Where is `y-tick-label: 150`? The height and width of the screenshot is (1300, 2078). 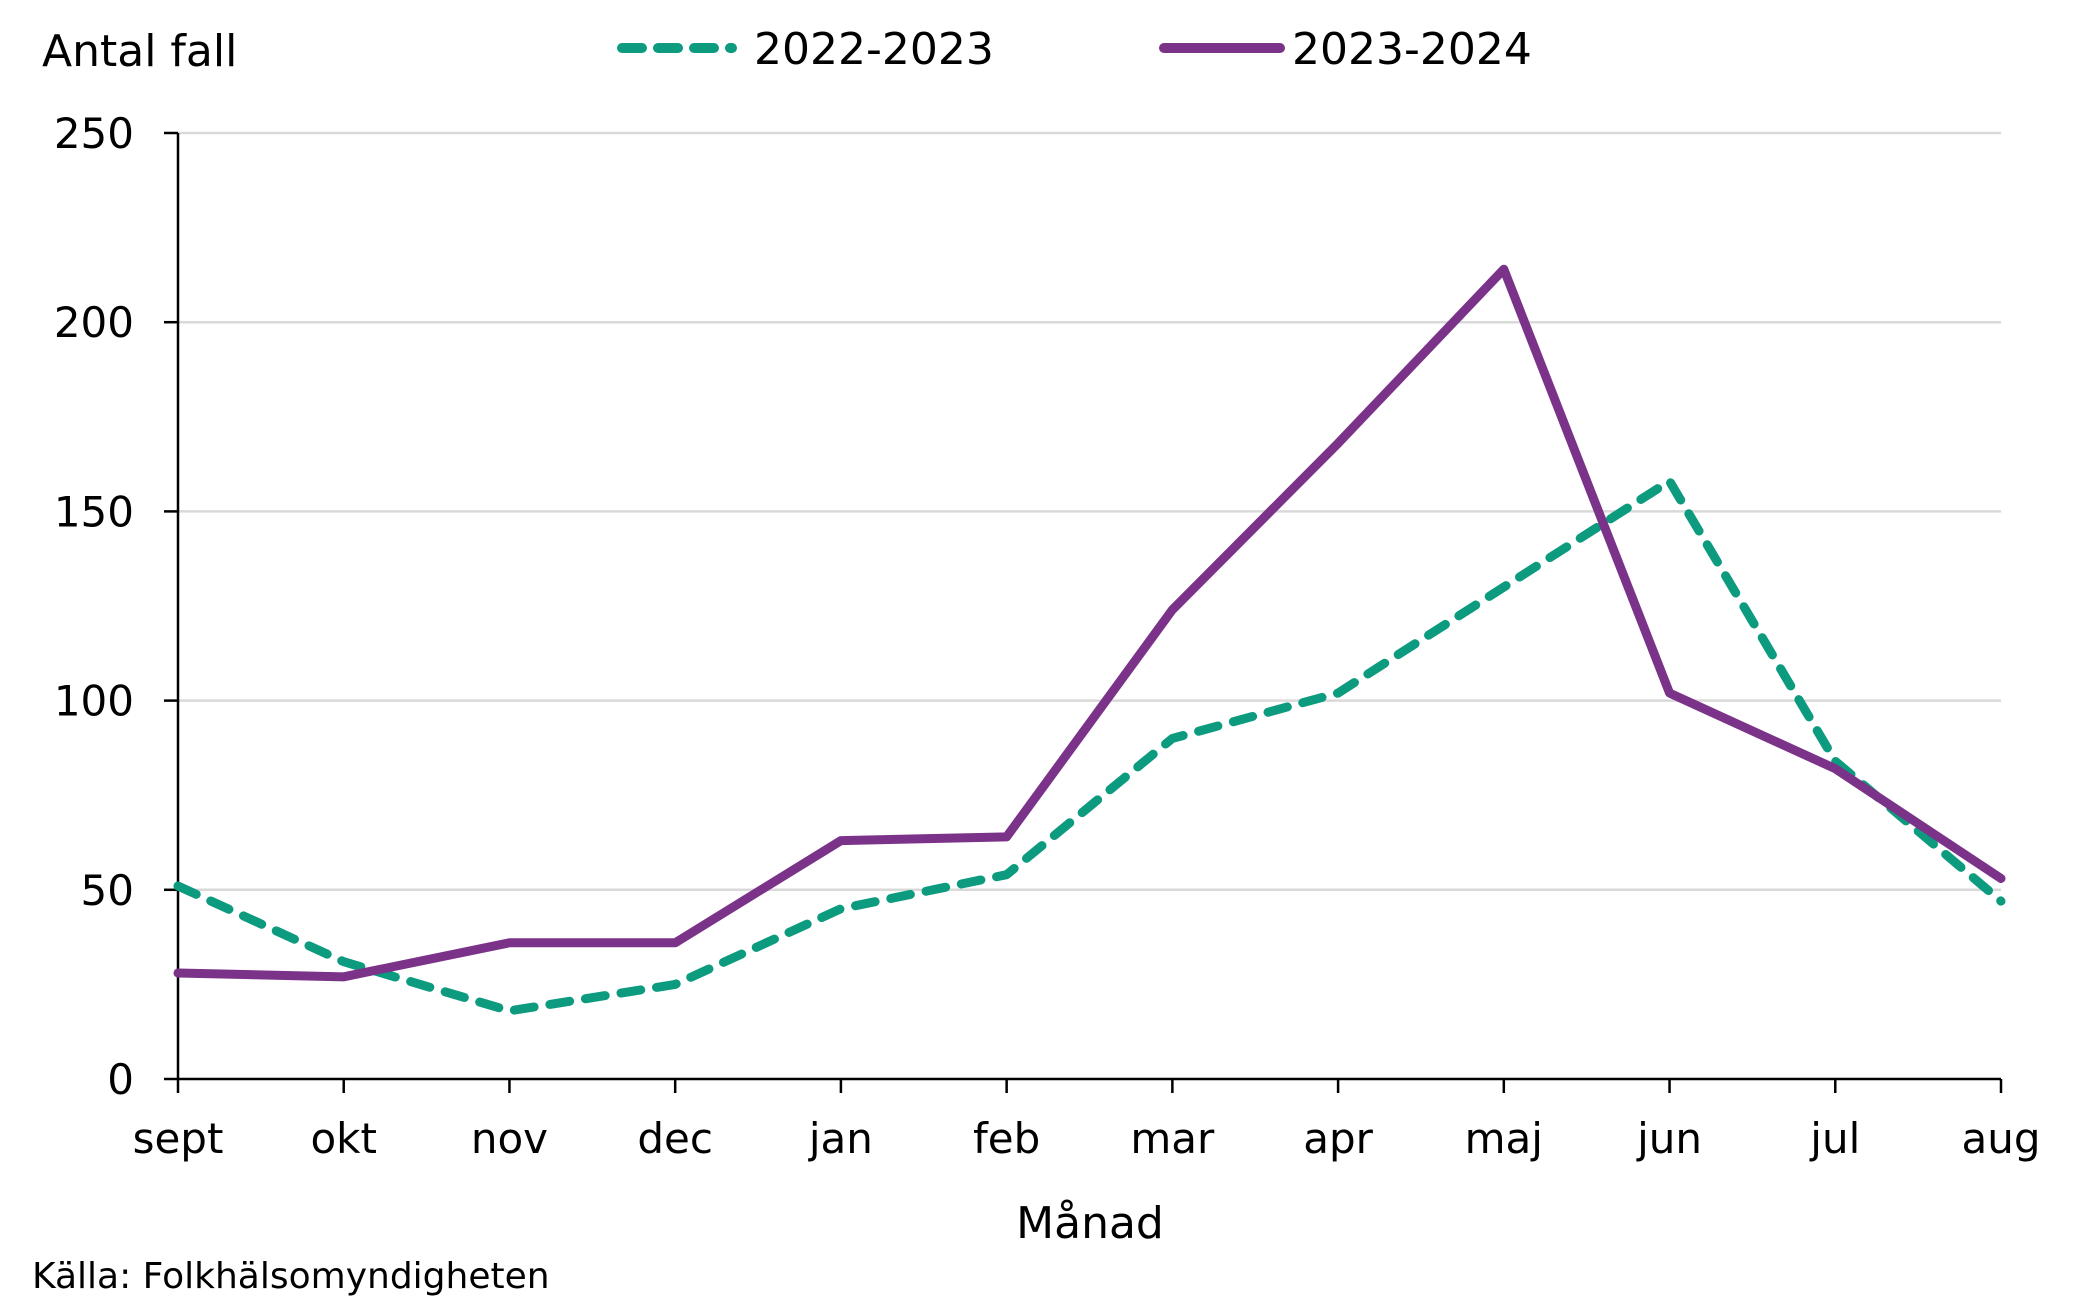
y-tick-label: 150 is located at coordinates (94, 511).